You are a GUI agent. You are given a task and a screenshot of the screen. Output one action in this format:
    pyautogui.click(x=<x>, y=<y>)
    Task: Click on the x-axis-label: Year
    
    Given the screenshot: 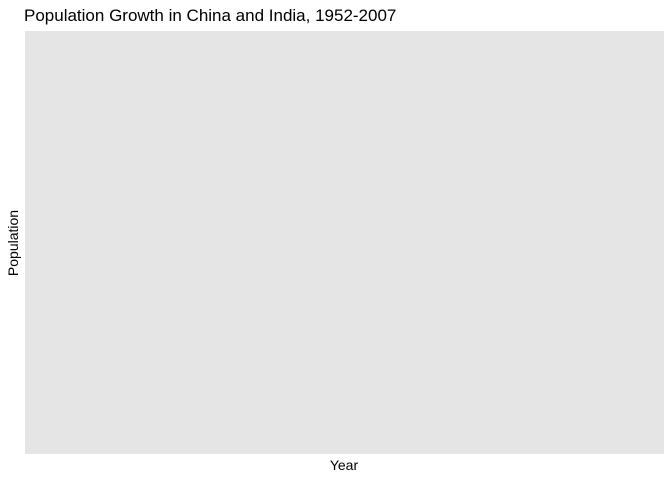 What is the action you would take?
    pyautogui.click(x=344, y=465)
    